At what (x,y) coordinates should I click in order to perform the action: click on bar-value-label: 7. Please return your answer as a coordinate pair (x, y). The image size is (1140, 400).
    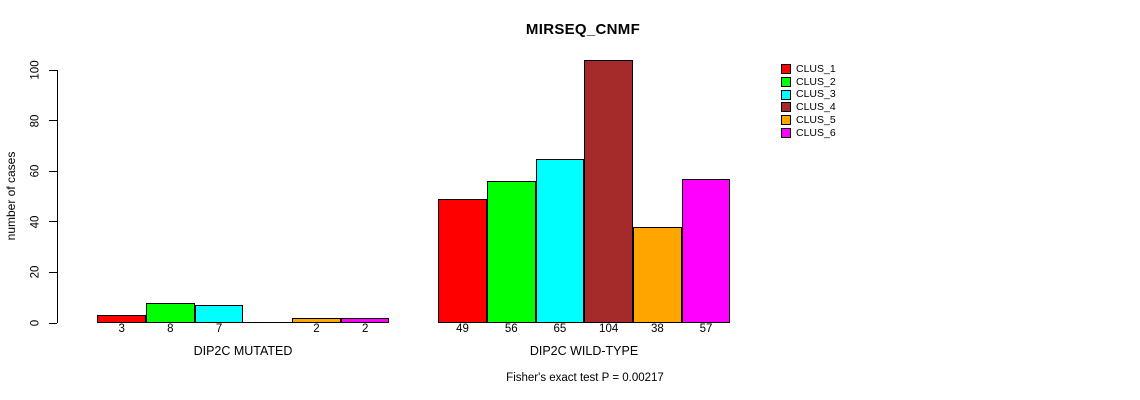
    Looking at the image, I should click on (219, 329).